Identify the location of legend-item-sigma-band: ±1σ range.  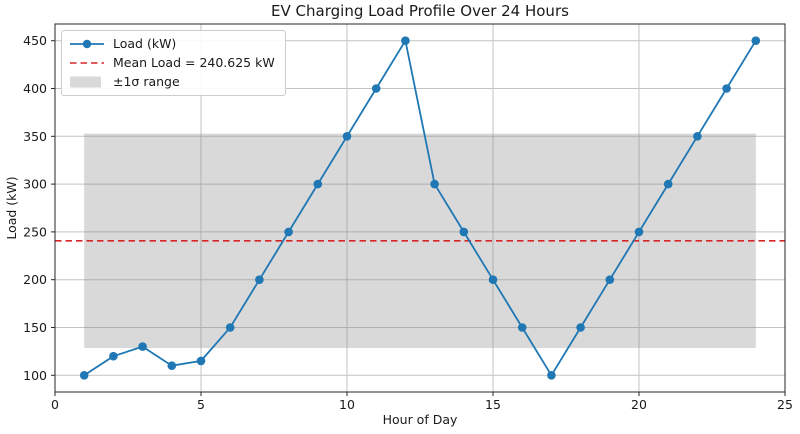
(172, 82).